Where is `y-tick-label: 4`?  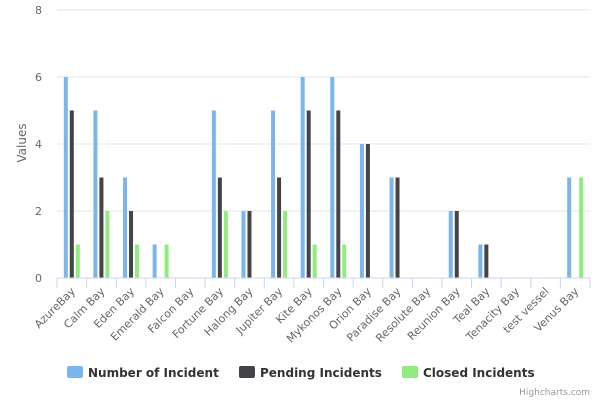 y-tick-label: 4 is located at coordinates (38, 144).